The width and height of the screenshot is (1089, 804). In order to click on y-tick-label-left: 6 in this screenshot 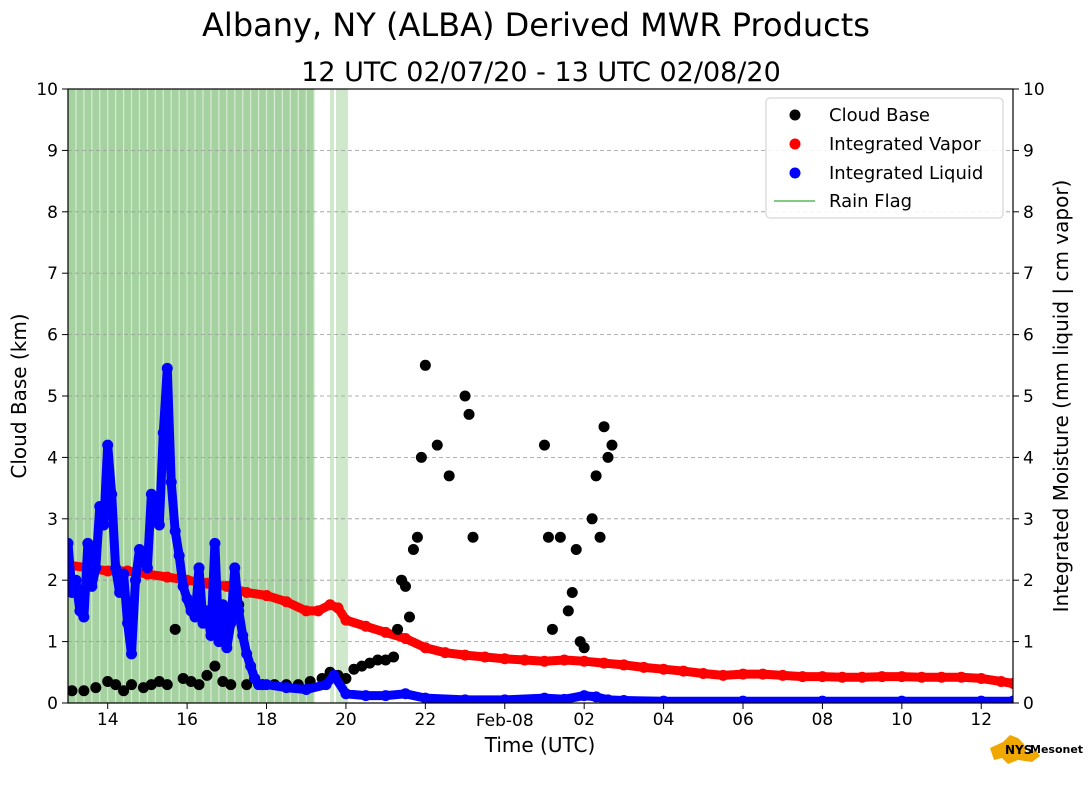, I will do `click(52, 336)`.